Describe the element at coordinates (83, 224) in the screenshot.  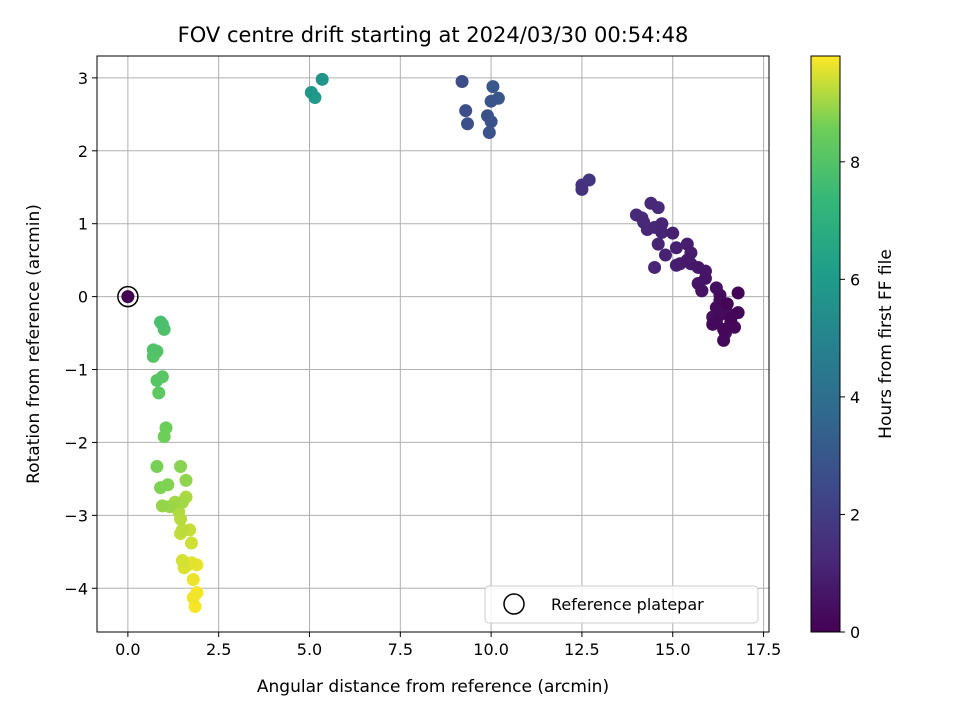
I see `y-tick-label: 1` at that location.